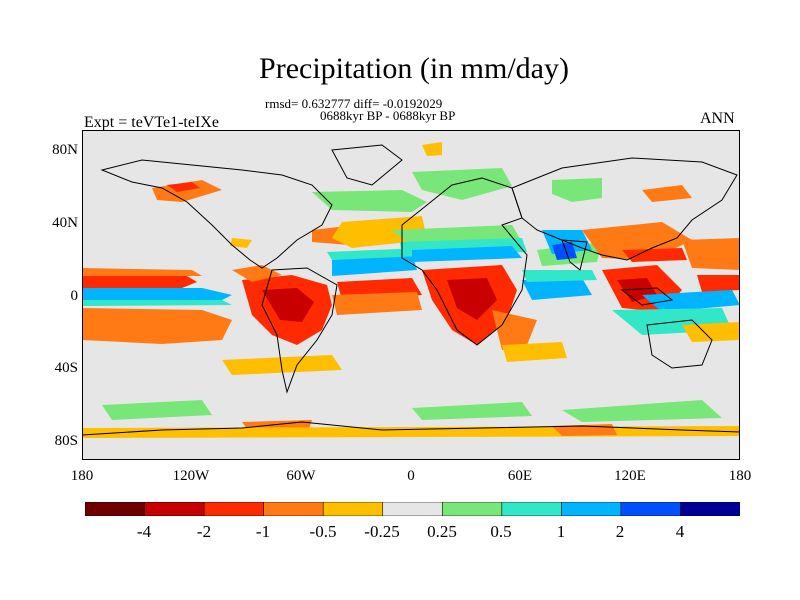 The height and width of the screenshot is (600, 800). I want to click on season-label: ANN, so click(717, 118).